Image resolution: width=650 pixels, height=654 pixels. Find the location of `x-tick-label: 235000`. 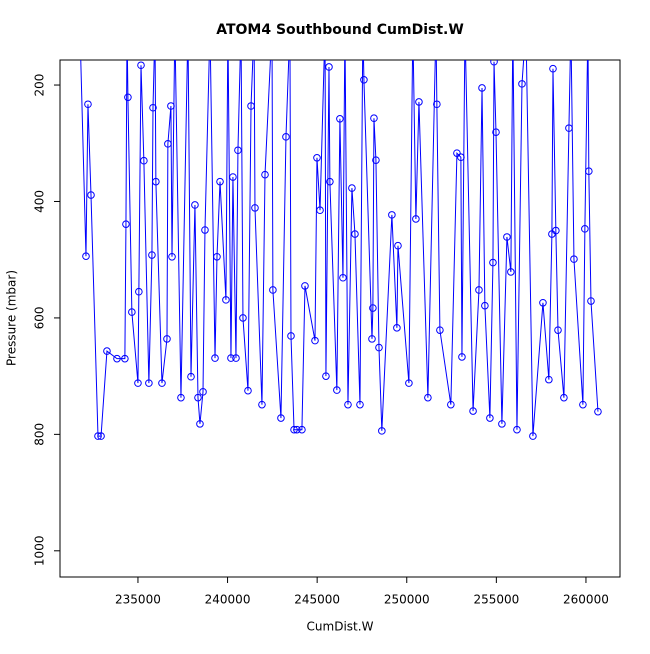

x-tick-label: 235000 is located at coordinates (138, 600).